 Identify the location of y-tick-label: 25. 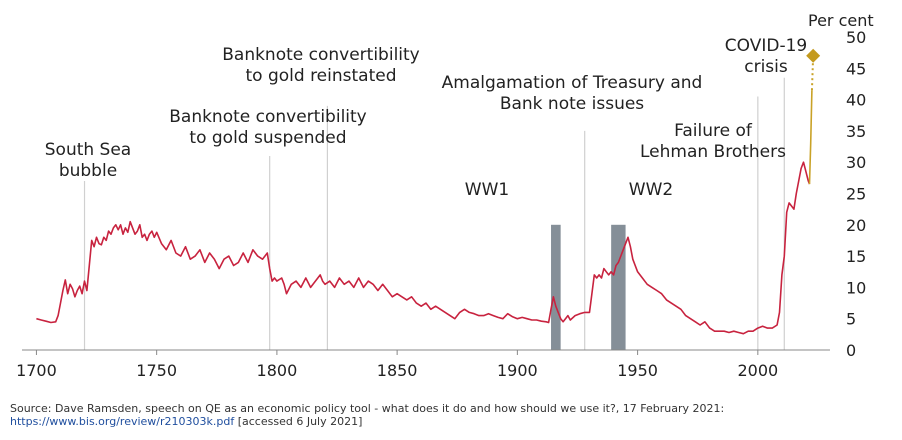
(856, 194).